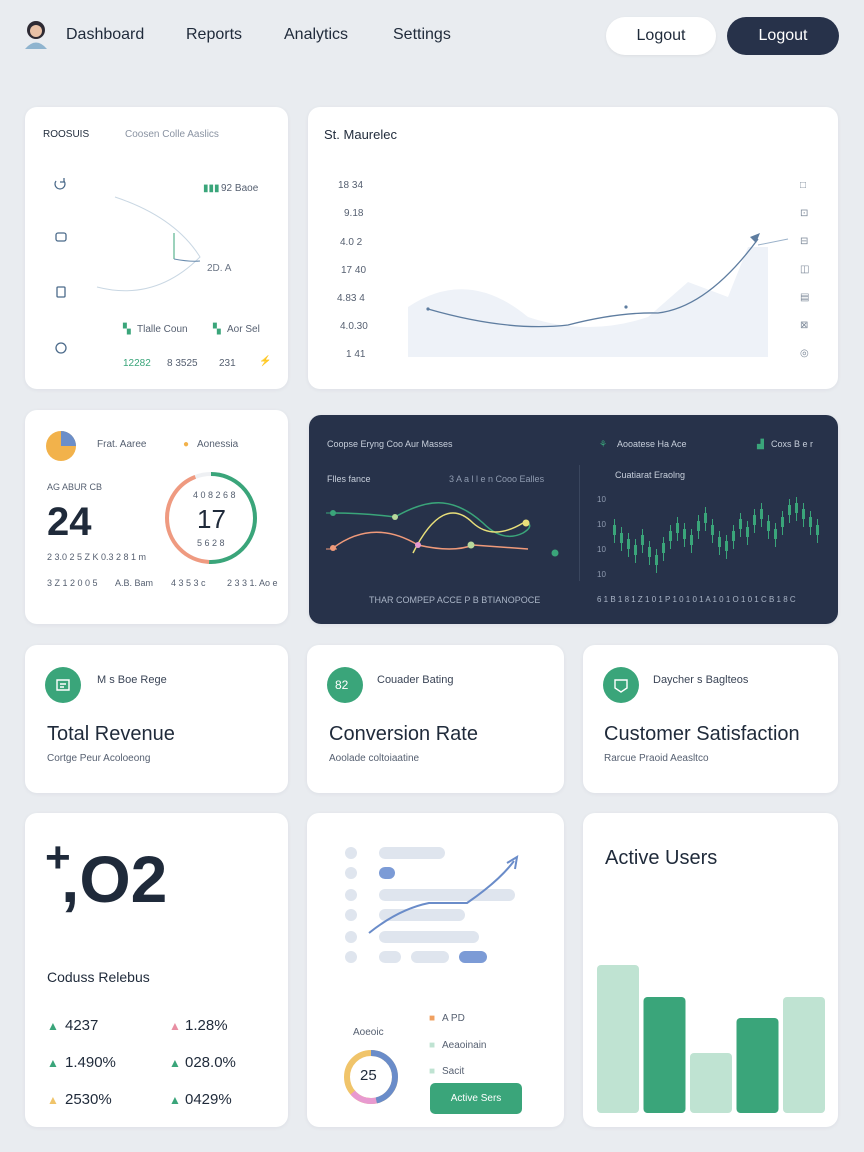 The width and height of the screenshot is (864, 1152). I want to click on box-icon, so click(61, 237).